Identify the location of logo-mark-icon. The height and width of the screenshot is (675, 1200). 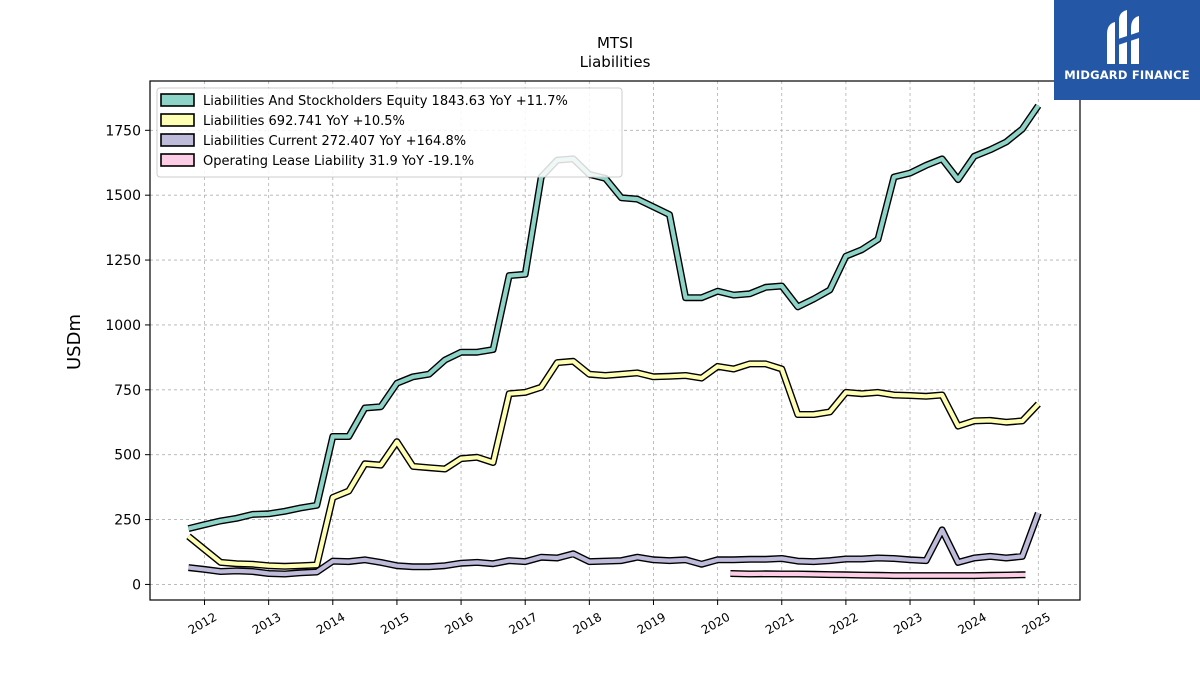
(1126, 37).